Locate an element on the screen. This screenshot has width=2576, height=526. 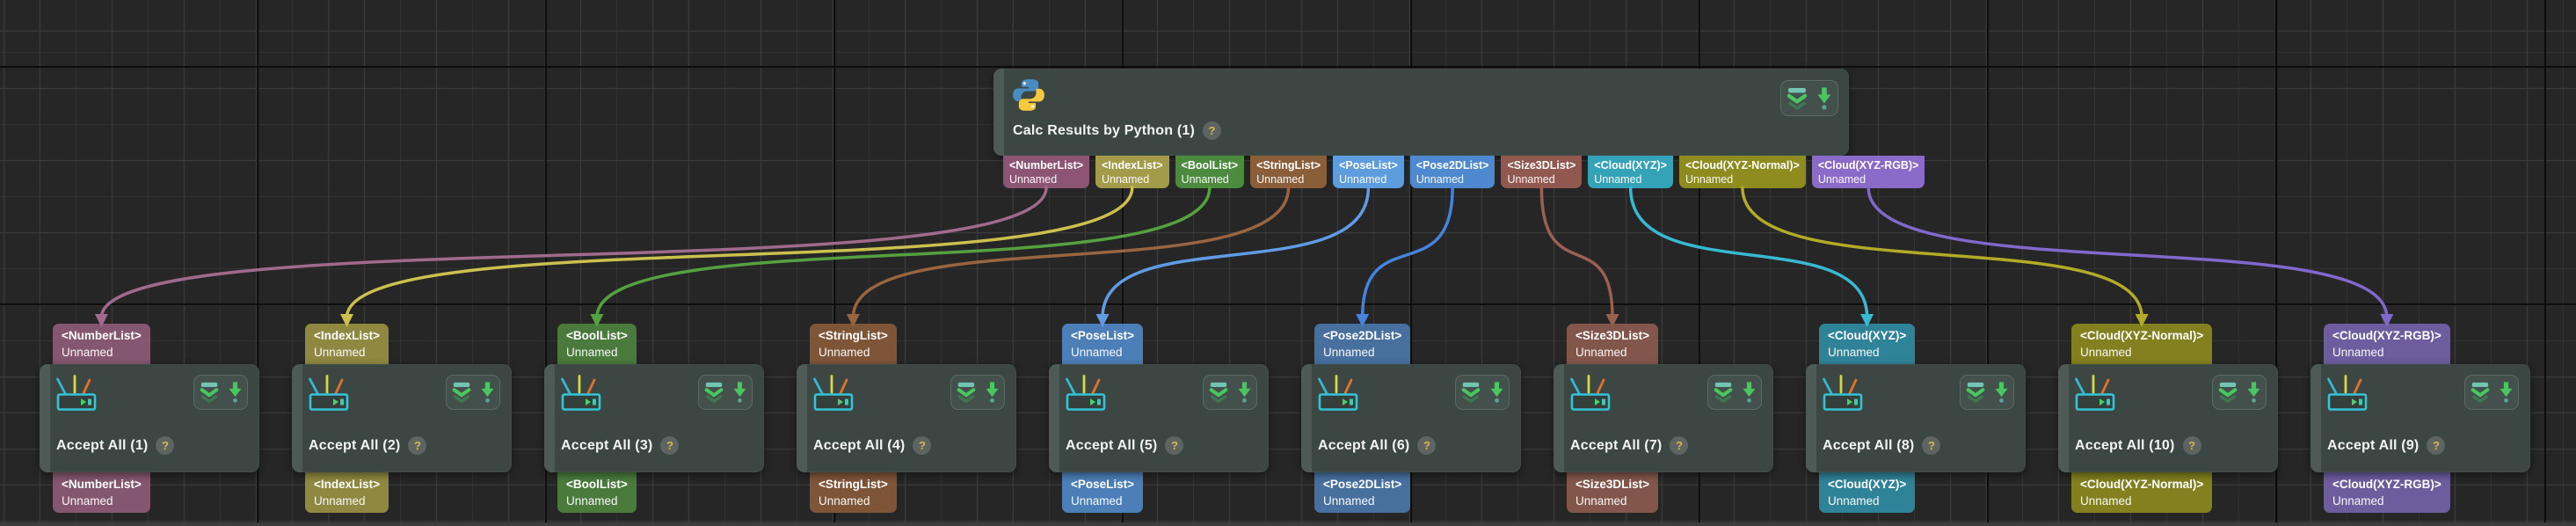
input-port: <IndexList> Unnamed is located at coordinates (347, 344).